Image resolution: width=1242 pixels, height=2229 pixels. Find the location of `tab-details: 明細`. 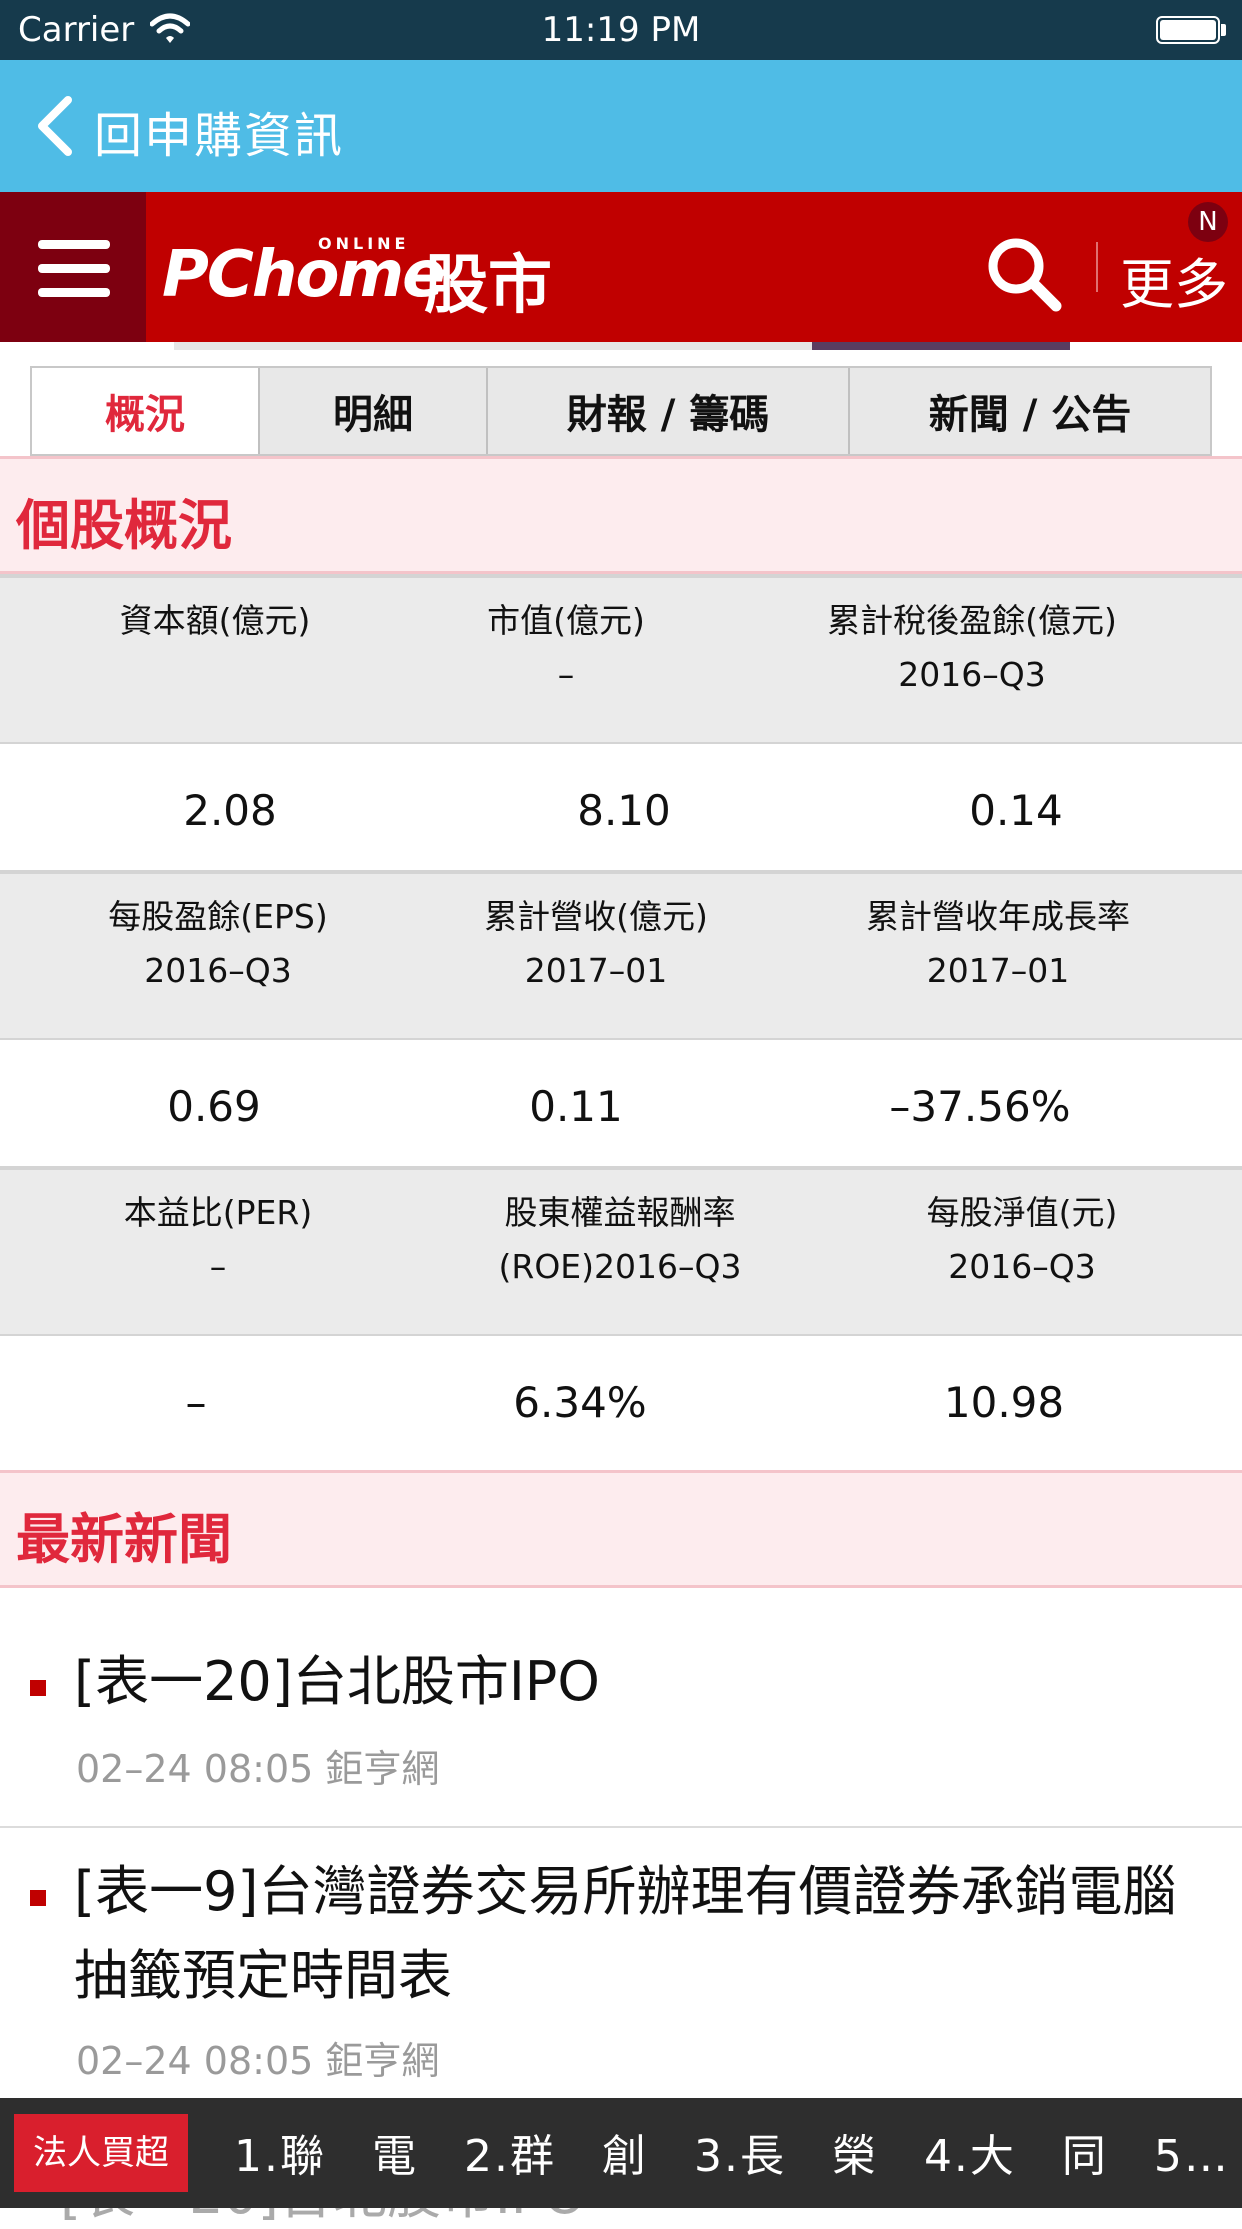

tab-details: 明細 is located at coordinates (374, 411).